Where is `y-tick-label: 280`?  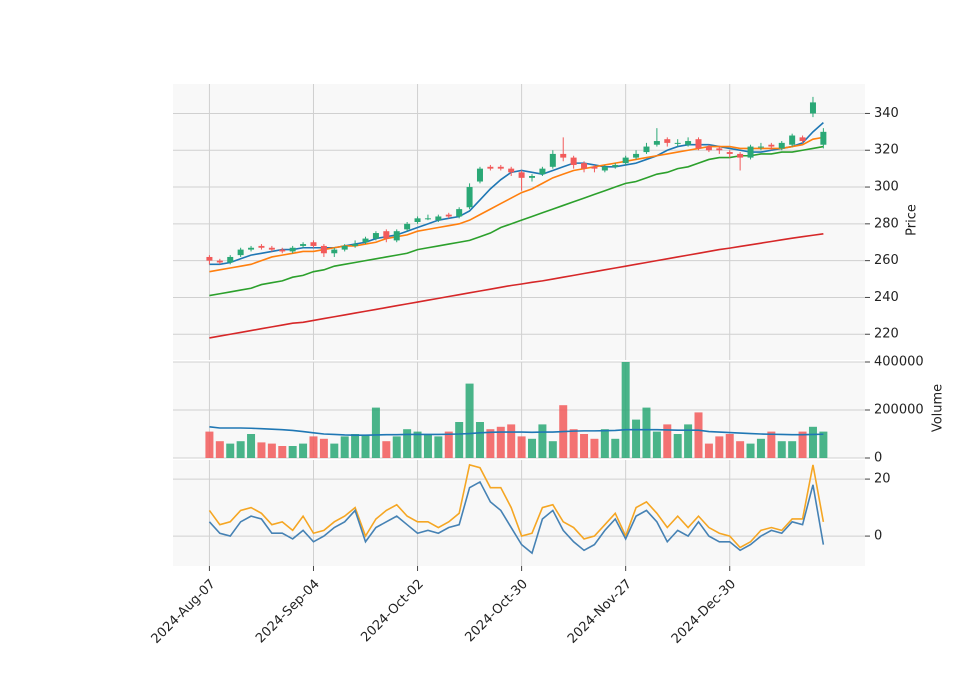
y-tick-label: 280 is located at coordinates (886, 223).